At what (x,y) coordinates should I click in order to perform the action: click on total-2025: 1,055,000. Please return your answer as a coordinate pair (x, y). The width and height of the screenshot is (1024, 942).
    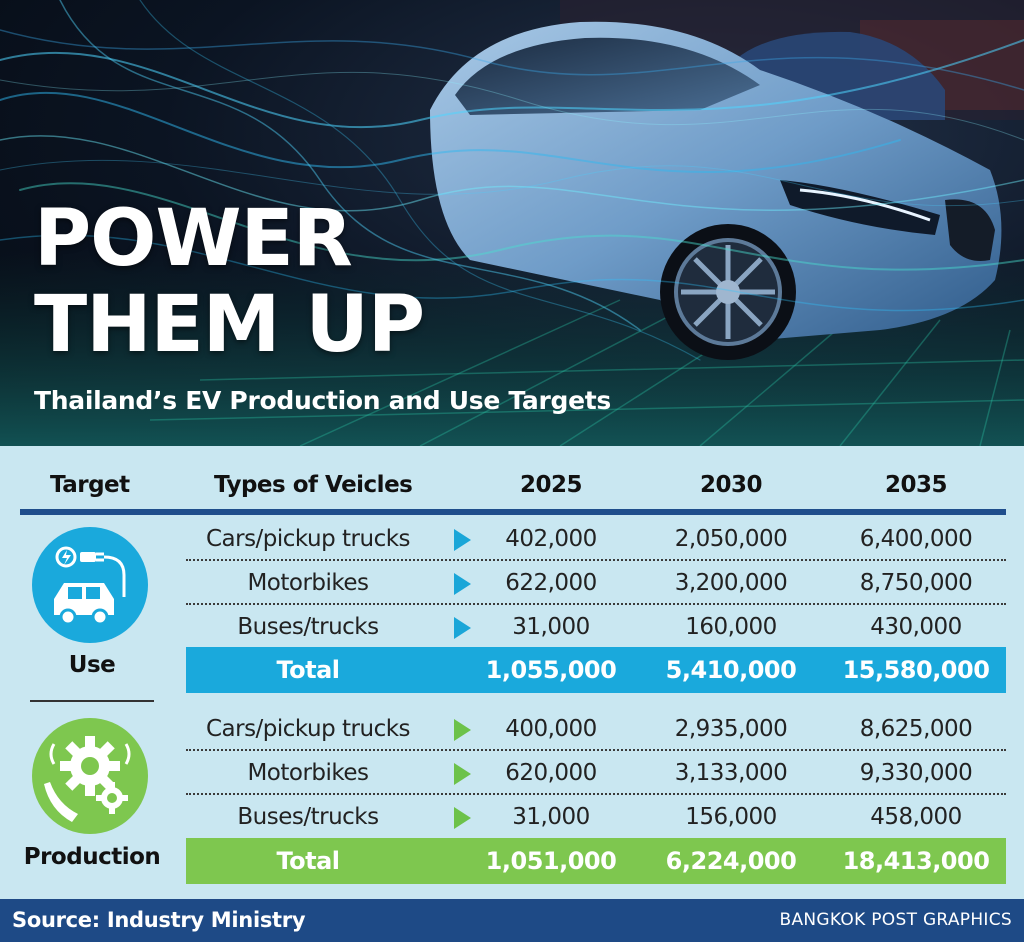
    Looking at the image, I should click on (551, 670).